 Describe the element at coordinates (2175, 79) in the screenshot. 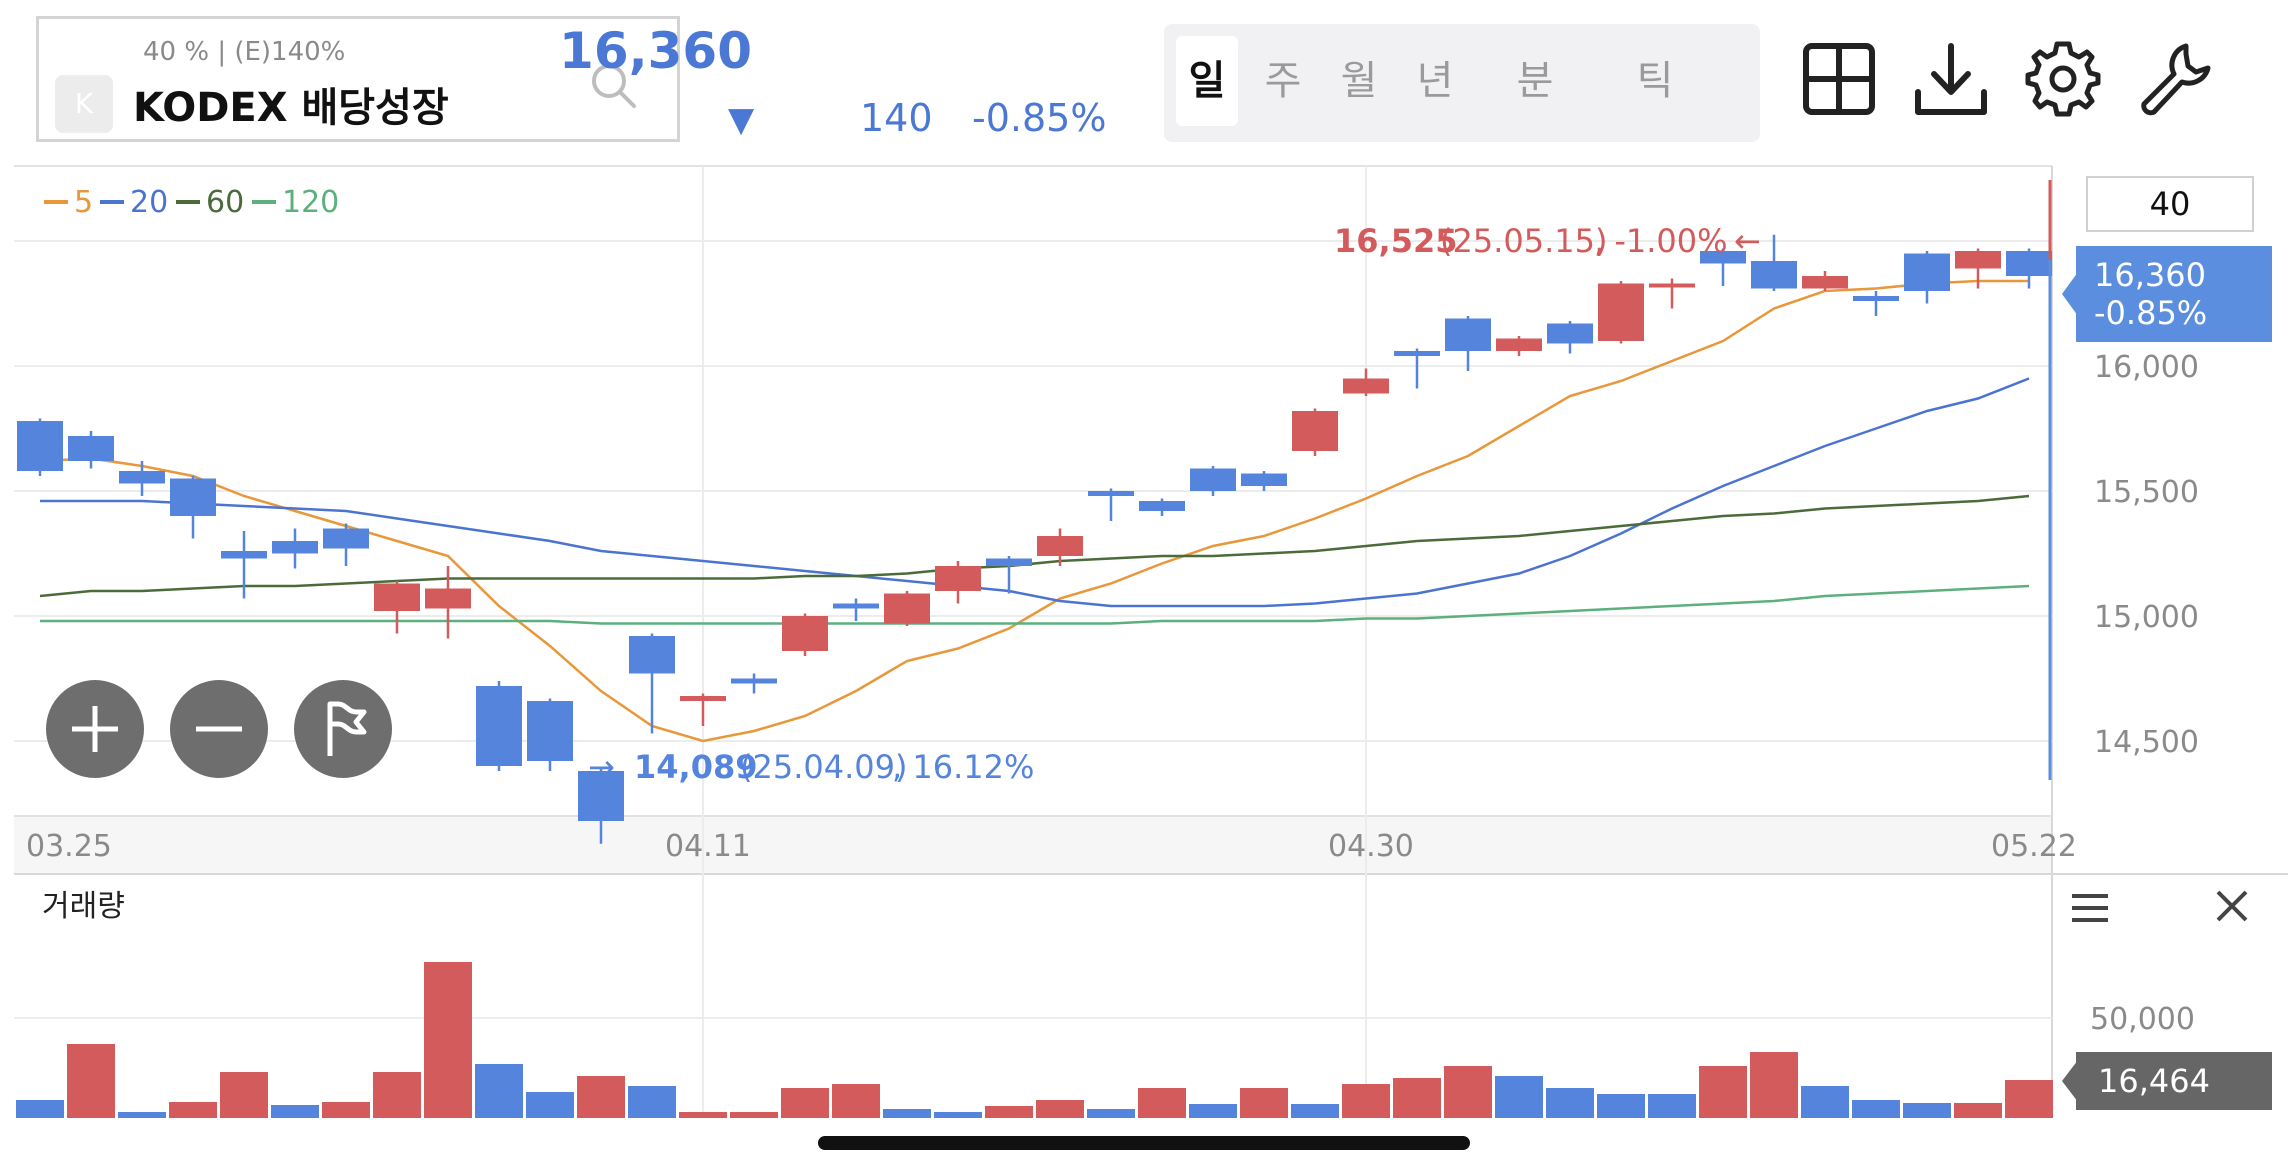

I see `wrench-icon` at that location.